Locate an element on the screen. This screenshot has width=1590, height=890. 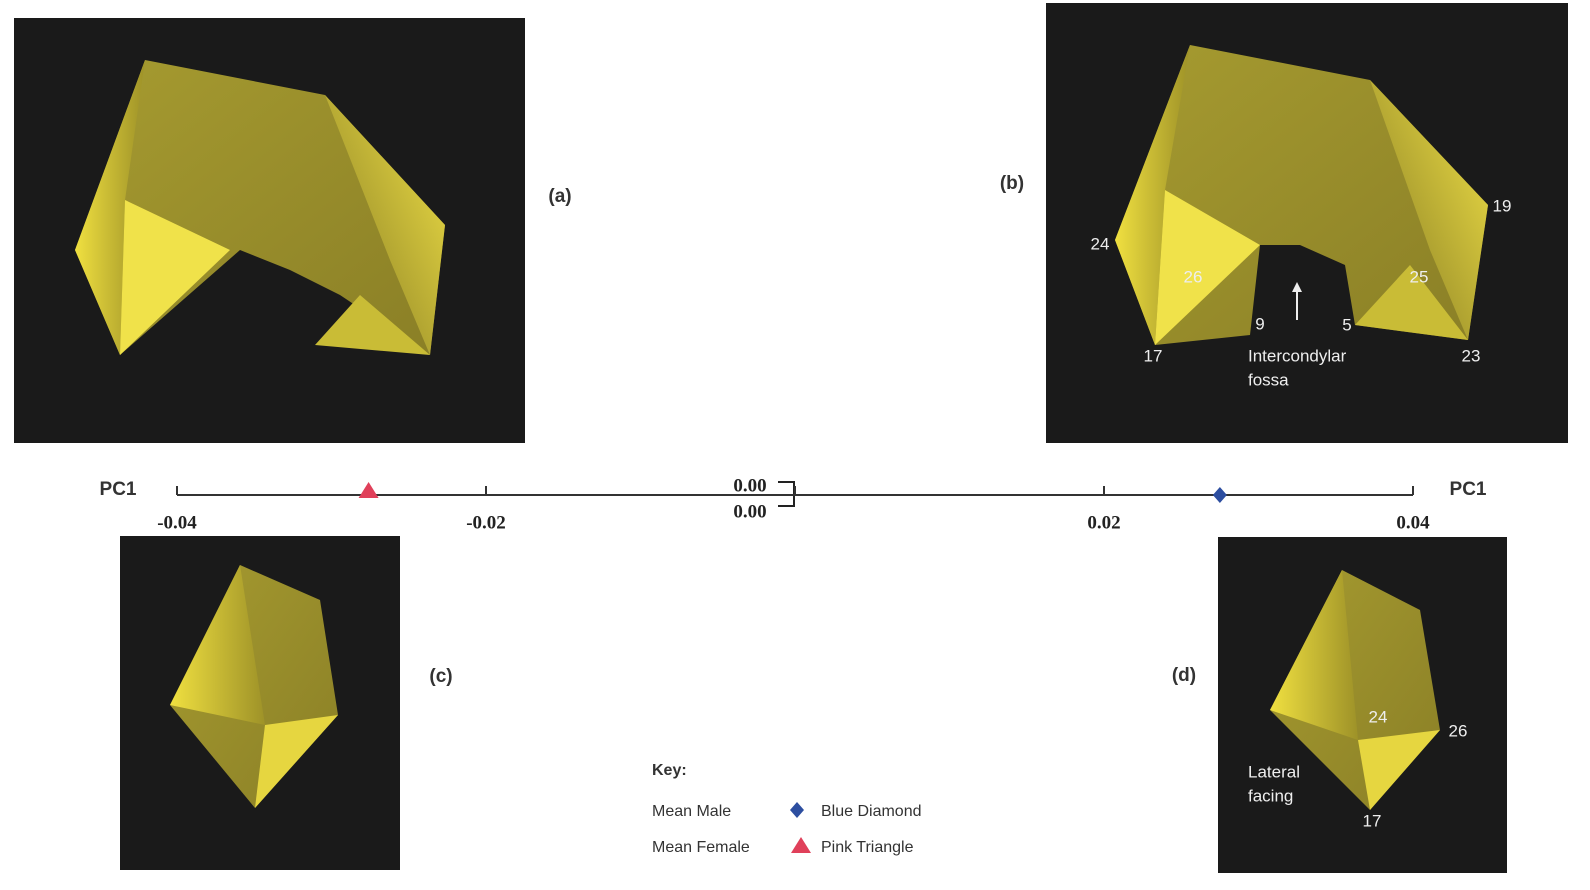
legend-marker: Blue Diamond is located at coordinates (871, 811).